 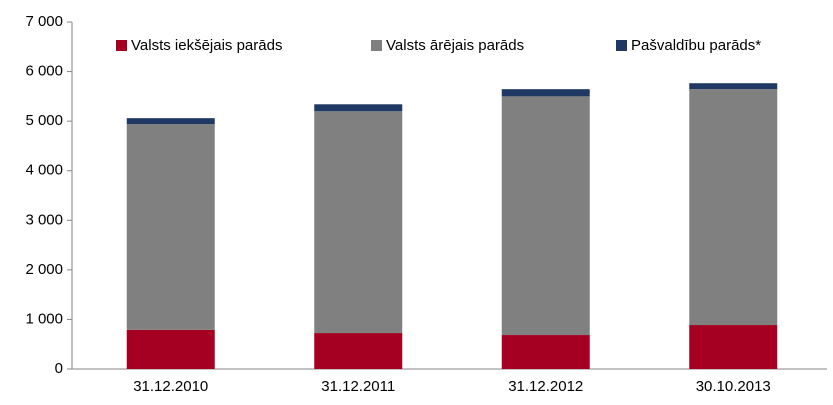 What do you see at coordinates (44, 170) in the screenshot?
I see `y-tick-label: 4 000` at bounding box center [44, 170].